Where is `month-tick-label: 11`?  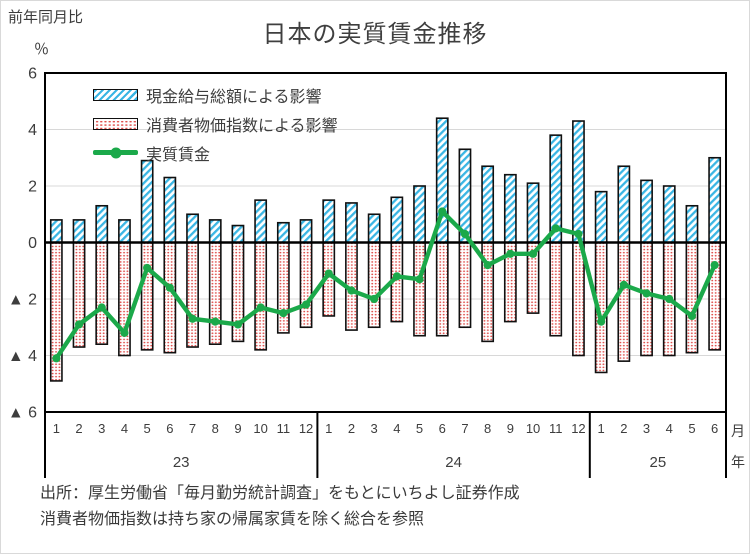
month-tick-label: 11 is located at coordinates (556, 428).